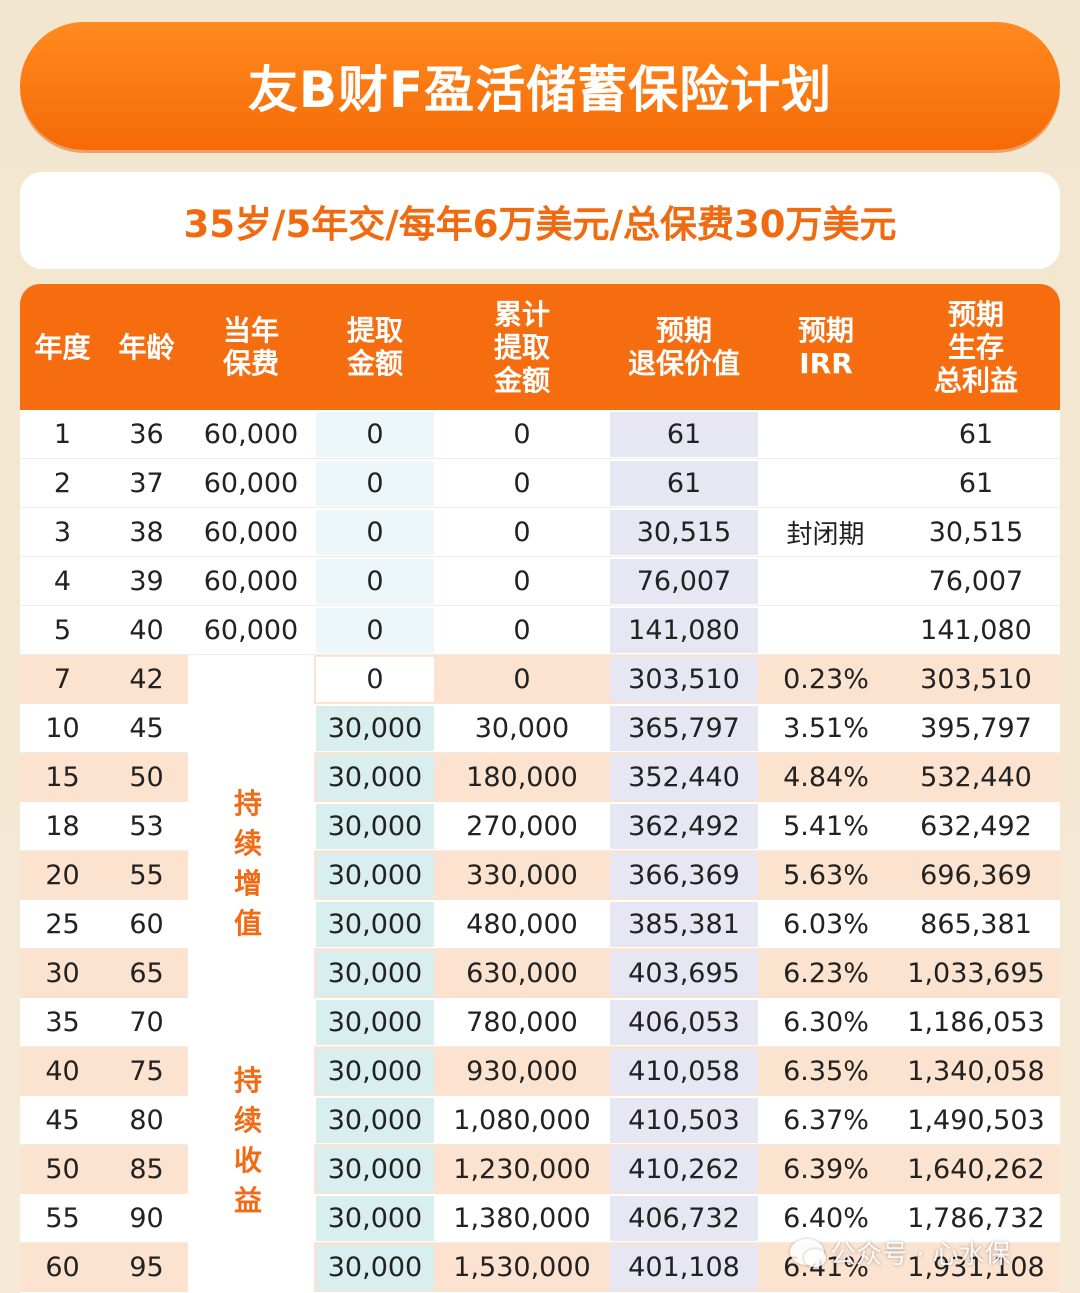  What do you see at coordinates (826, 1218) in the screenshot?
I see `irr-cell: 6.40%` at bounding box center [826, 1218].